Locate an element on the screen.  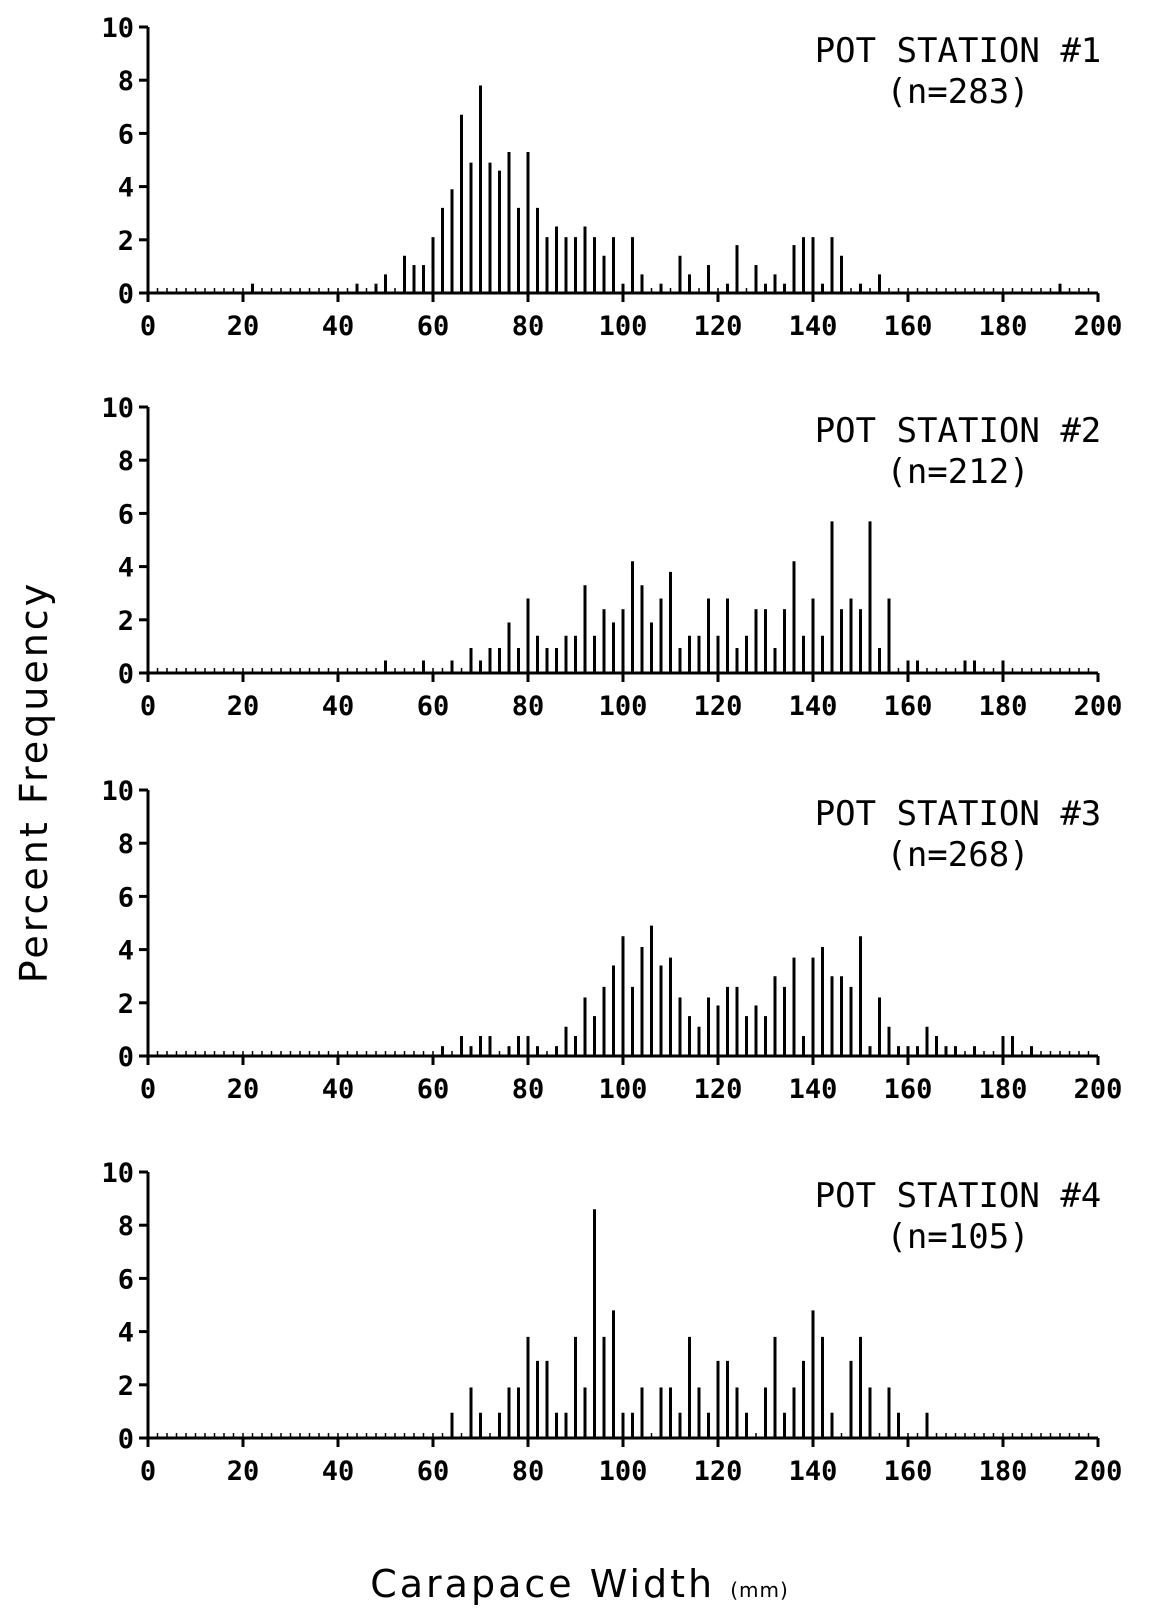
panel-sample-size: (n=105) is located at coordinates (957, 1237).